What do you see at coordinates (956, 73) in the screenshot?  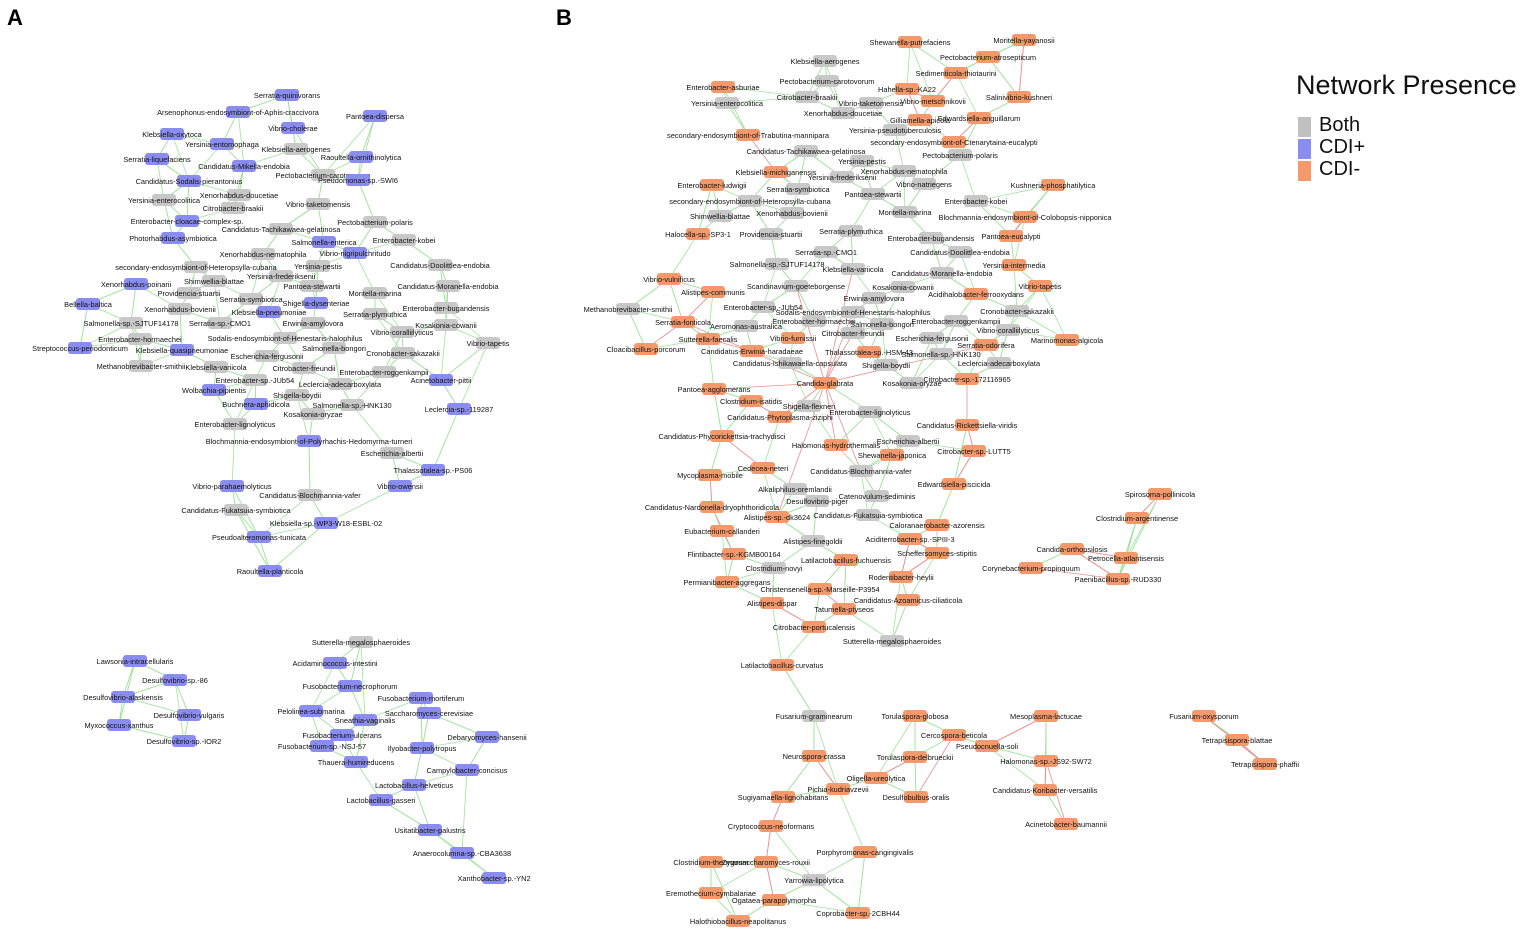 I see `panel-b-node-sedimenticola-thiotaurini: Sedimenticola-thiotaurini` at bounding box center [956, 73].